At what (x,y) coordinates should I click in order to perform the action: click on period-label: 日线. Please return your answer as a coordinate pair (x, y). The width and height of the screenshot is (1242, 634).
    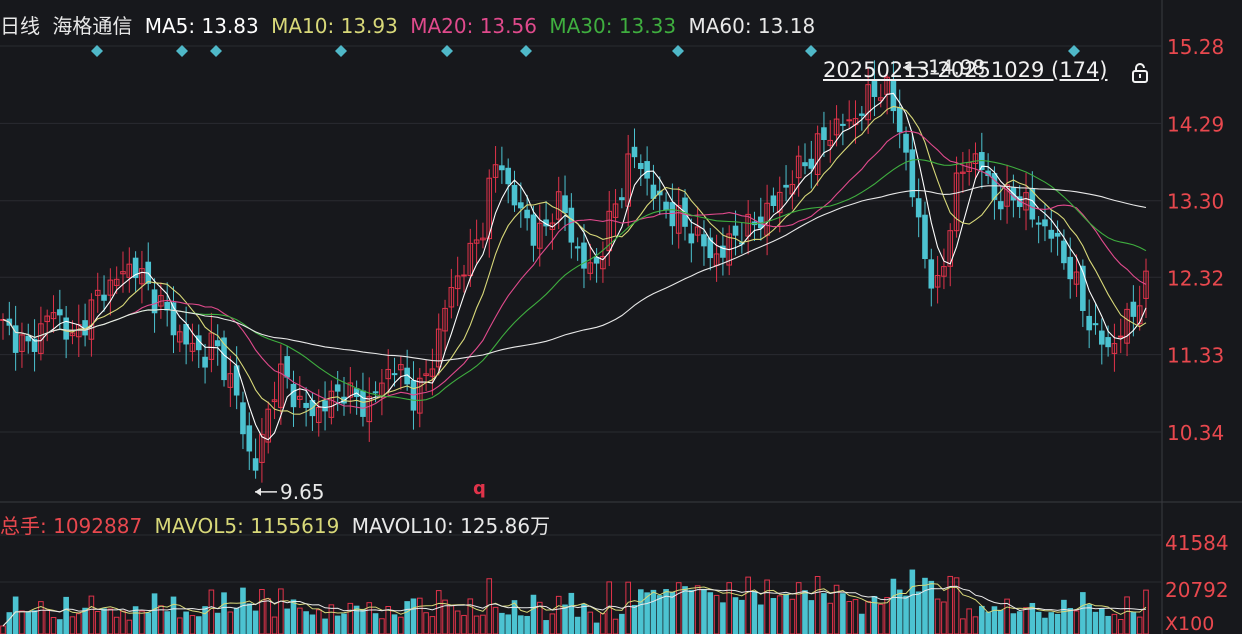
    Looking at the image, I should click on (20, 26).